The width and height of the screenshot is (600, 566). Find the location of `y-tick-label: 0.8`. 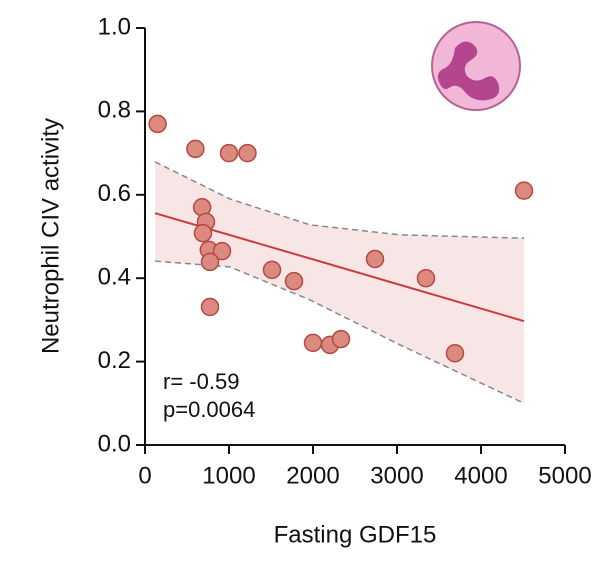

y-tick-label: 0.8 is located at coordinates (114, 110).